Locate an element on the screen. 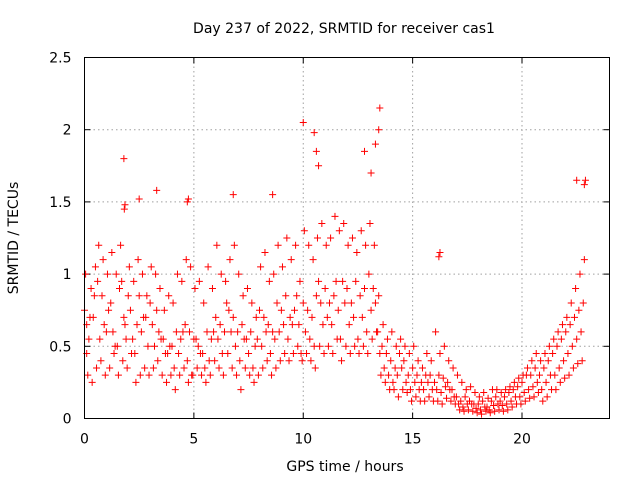 This screenshot has width=640, height=480. y-tick-label: 2.5 is located at coordinates (60, 59).